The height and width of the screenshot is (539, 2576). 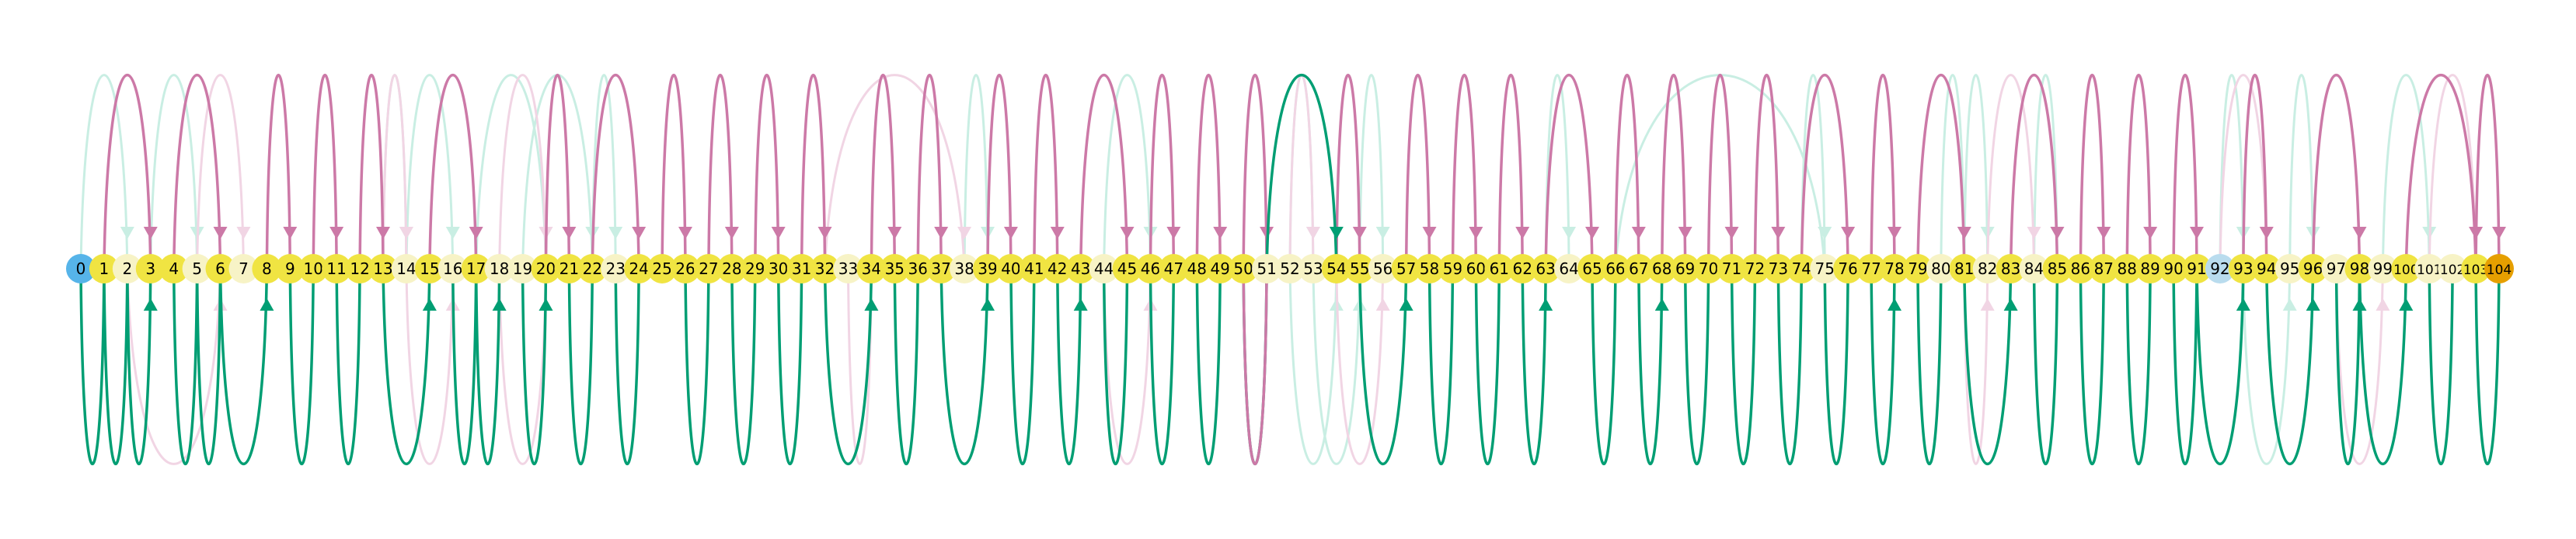 I want to click on node-label: 26, so click(x=685, y=268).